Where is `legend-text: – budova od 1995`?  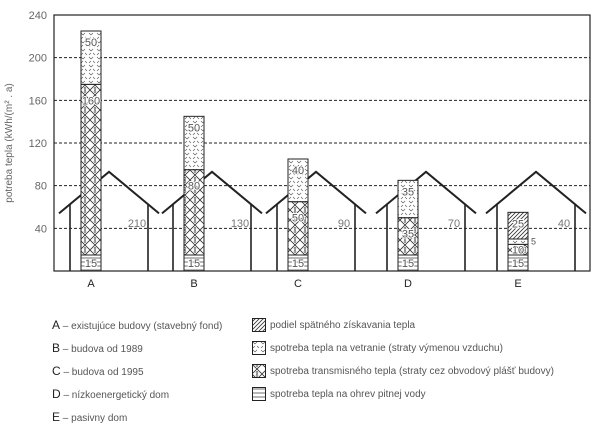 legend-text: – budova od 1995 is located at coordinates (103, 372).